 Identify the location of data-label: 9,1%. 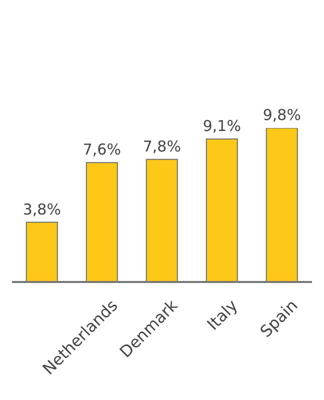
(221, 126).